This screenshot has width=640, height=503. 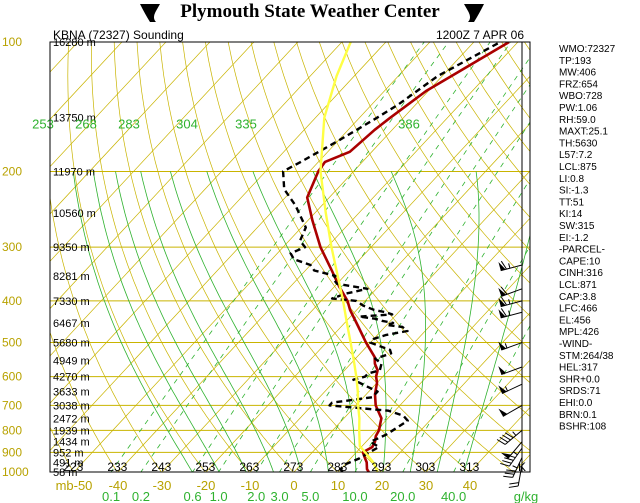 I want to click on index-line: SRDS:71, so click(x=580, y=391).